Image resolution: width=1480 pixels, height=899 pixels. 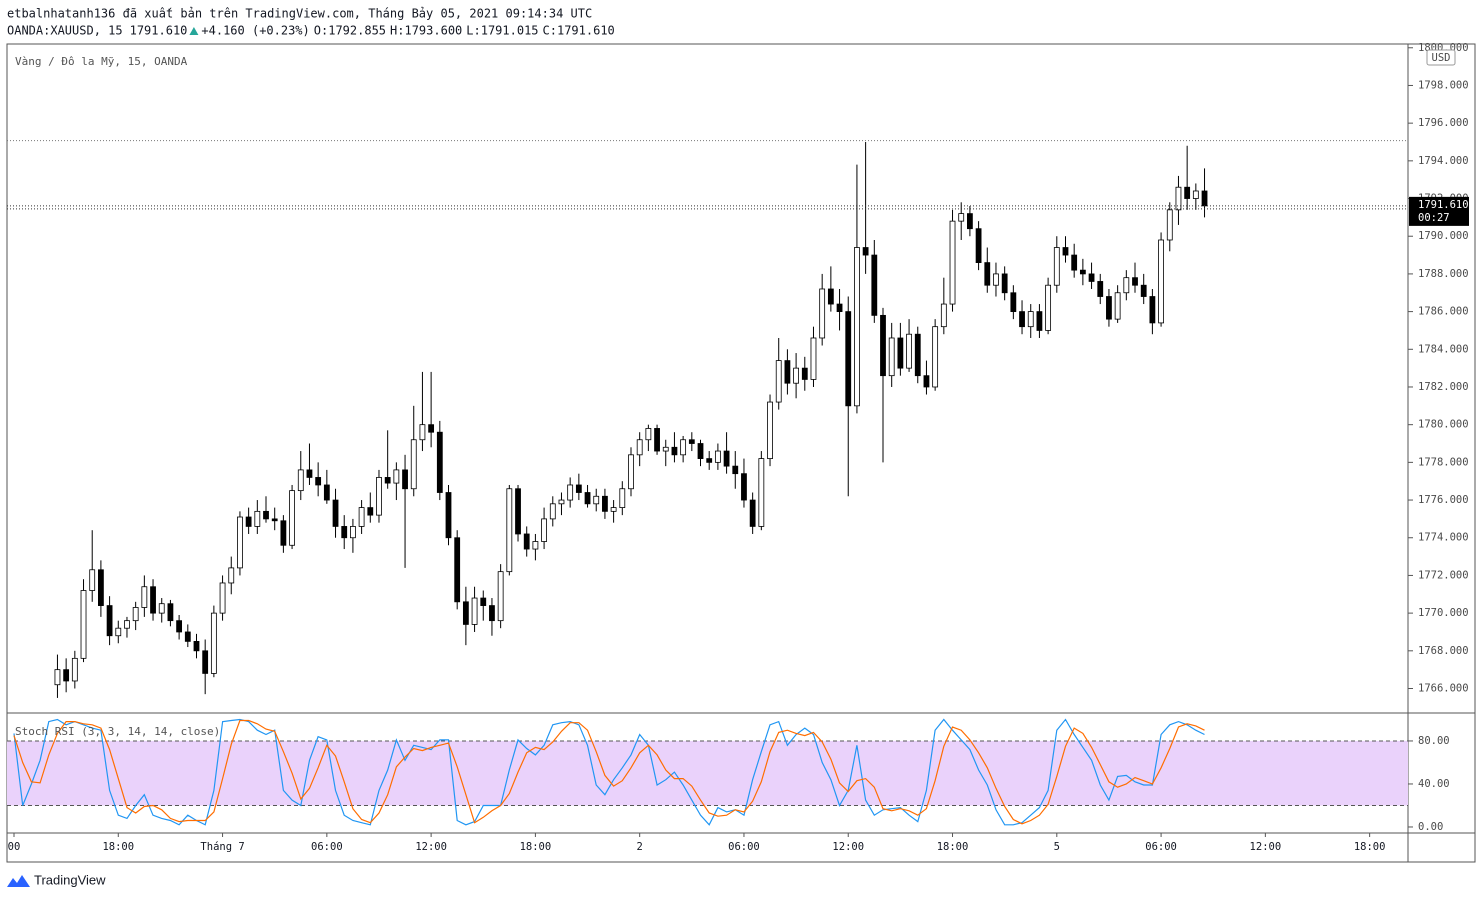 What do you see at coordinates (18, 881) in the screenshot?
I see `logo-icon` at bounding box center [18, 881].